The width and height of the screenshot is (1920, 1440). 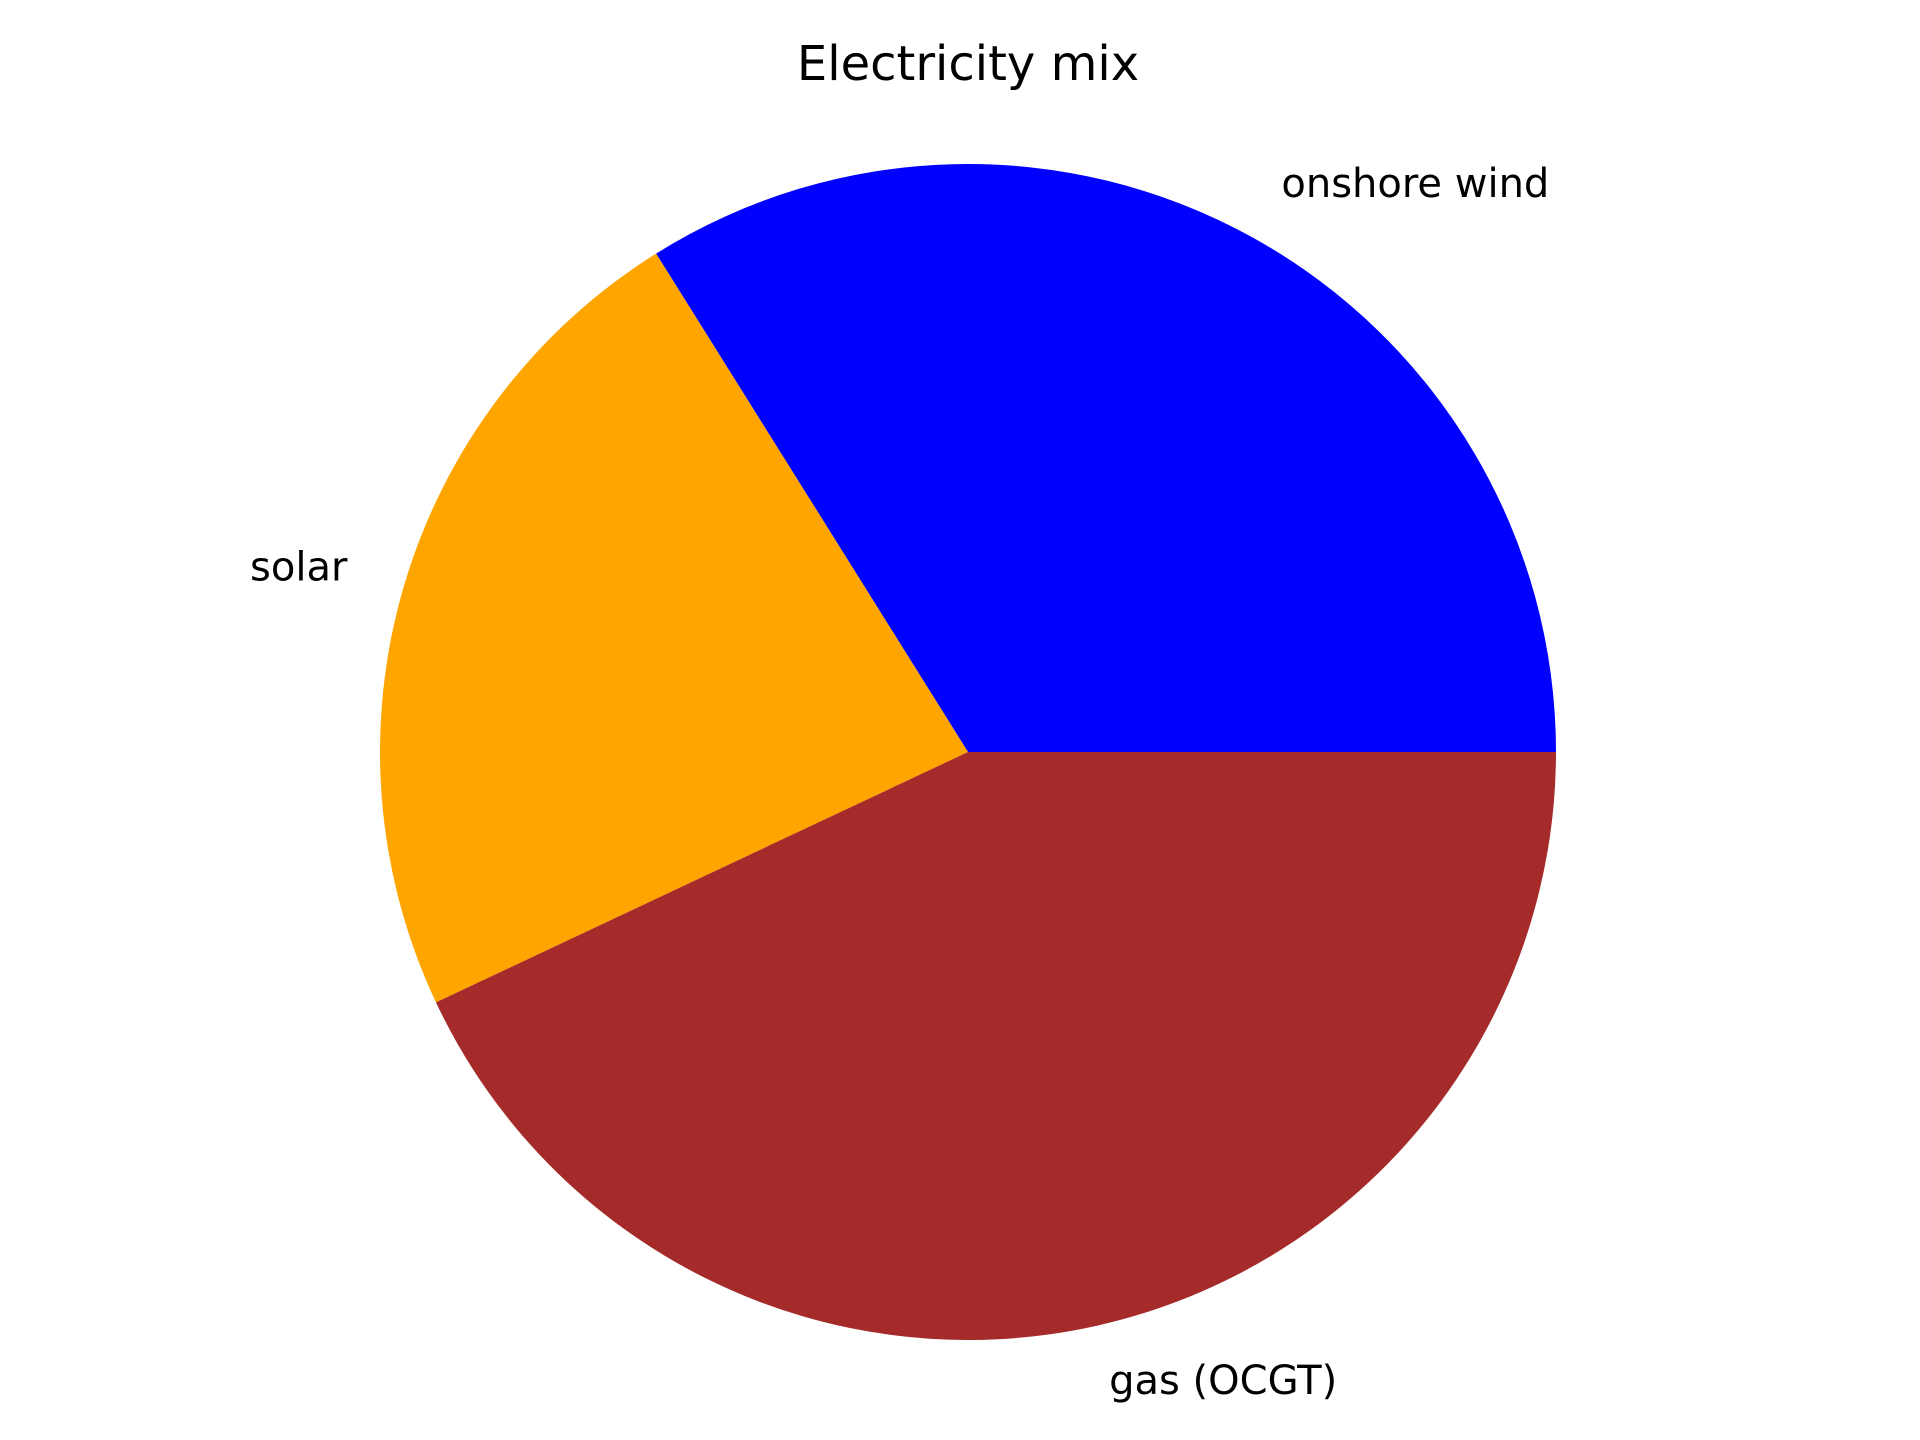 I want to click on chart-title: Electricity mix, so click(x=968, y=64).